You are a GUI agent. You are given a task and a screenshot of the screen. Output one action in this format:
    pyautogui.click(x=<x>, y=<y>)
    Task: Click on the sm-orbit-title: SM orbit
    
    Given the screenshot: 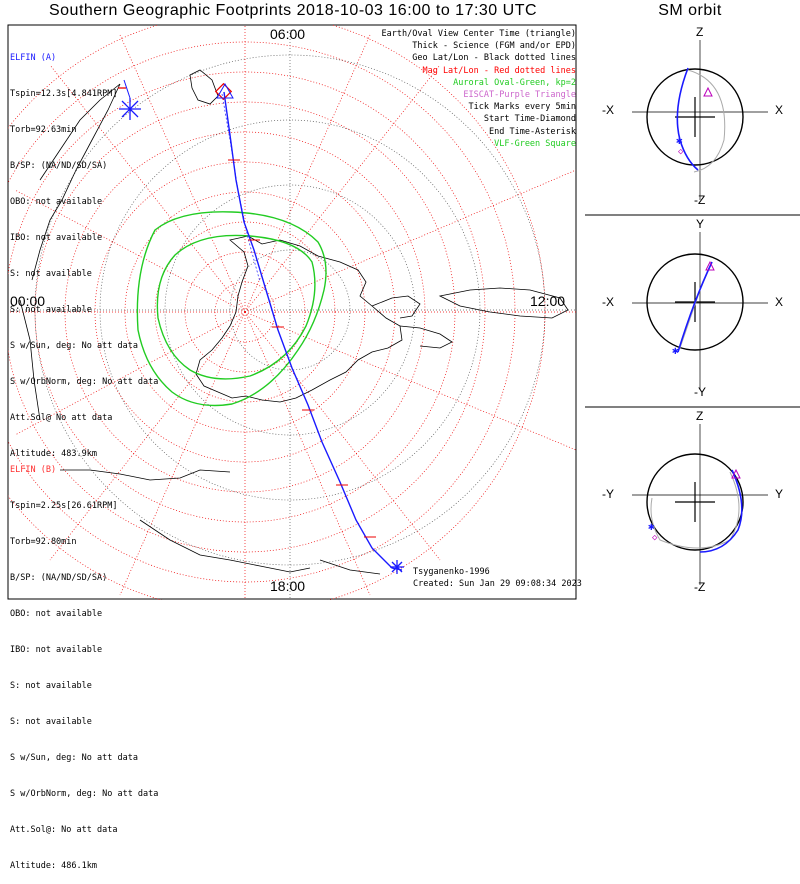 What is the action you would take?
    pyautogui.click(x=690, y=10)
    